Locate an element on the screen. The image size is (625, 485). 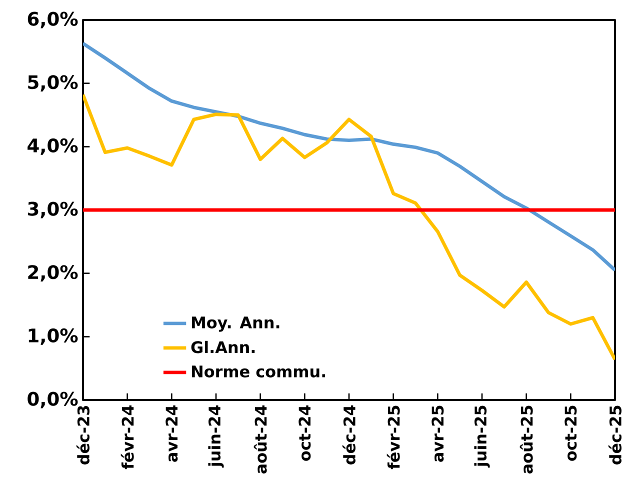
y-tick-label: 0,0% is located at coordinates (53, 400).